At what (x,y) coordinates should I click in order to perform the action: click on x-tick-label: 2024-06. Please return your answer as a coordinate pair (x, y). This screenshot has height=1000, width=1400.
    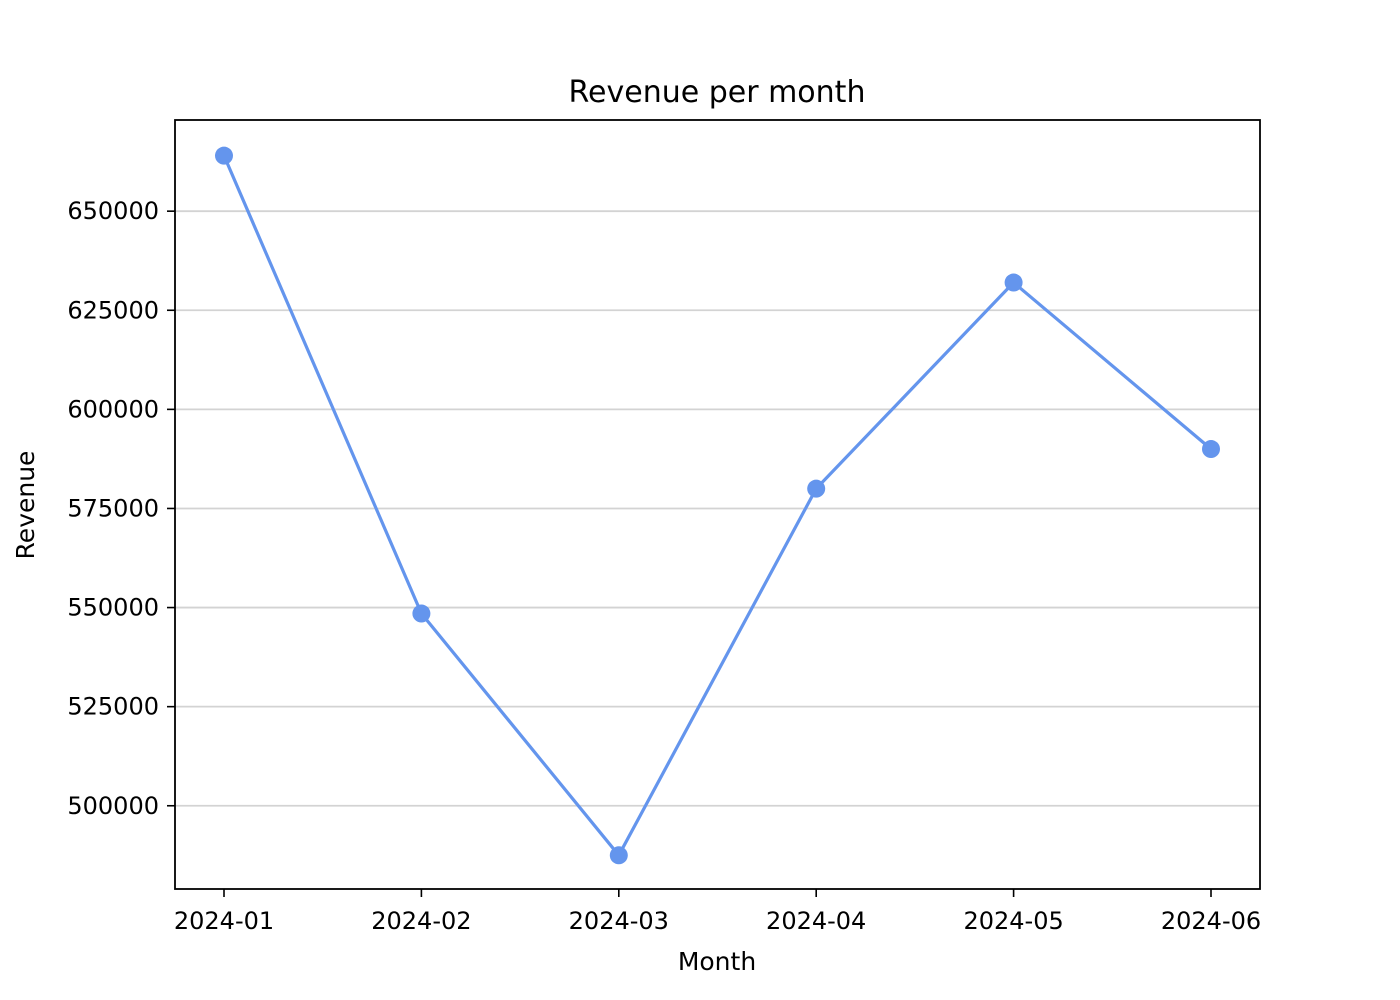
    Looking at the image, I should click on (1211, 921).